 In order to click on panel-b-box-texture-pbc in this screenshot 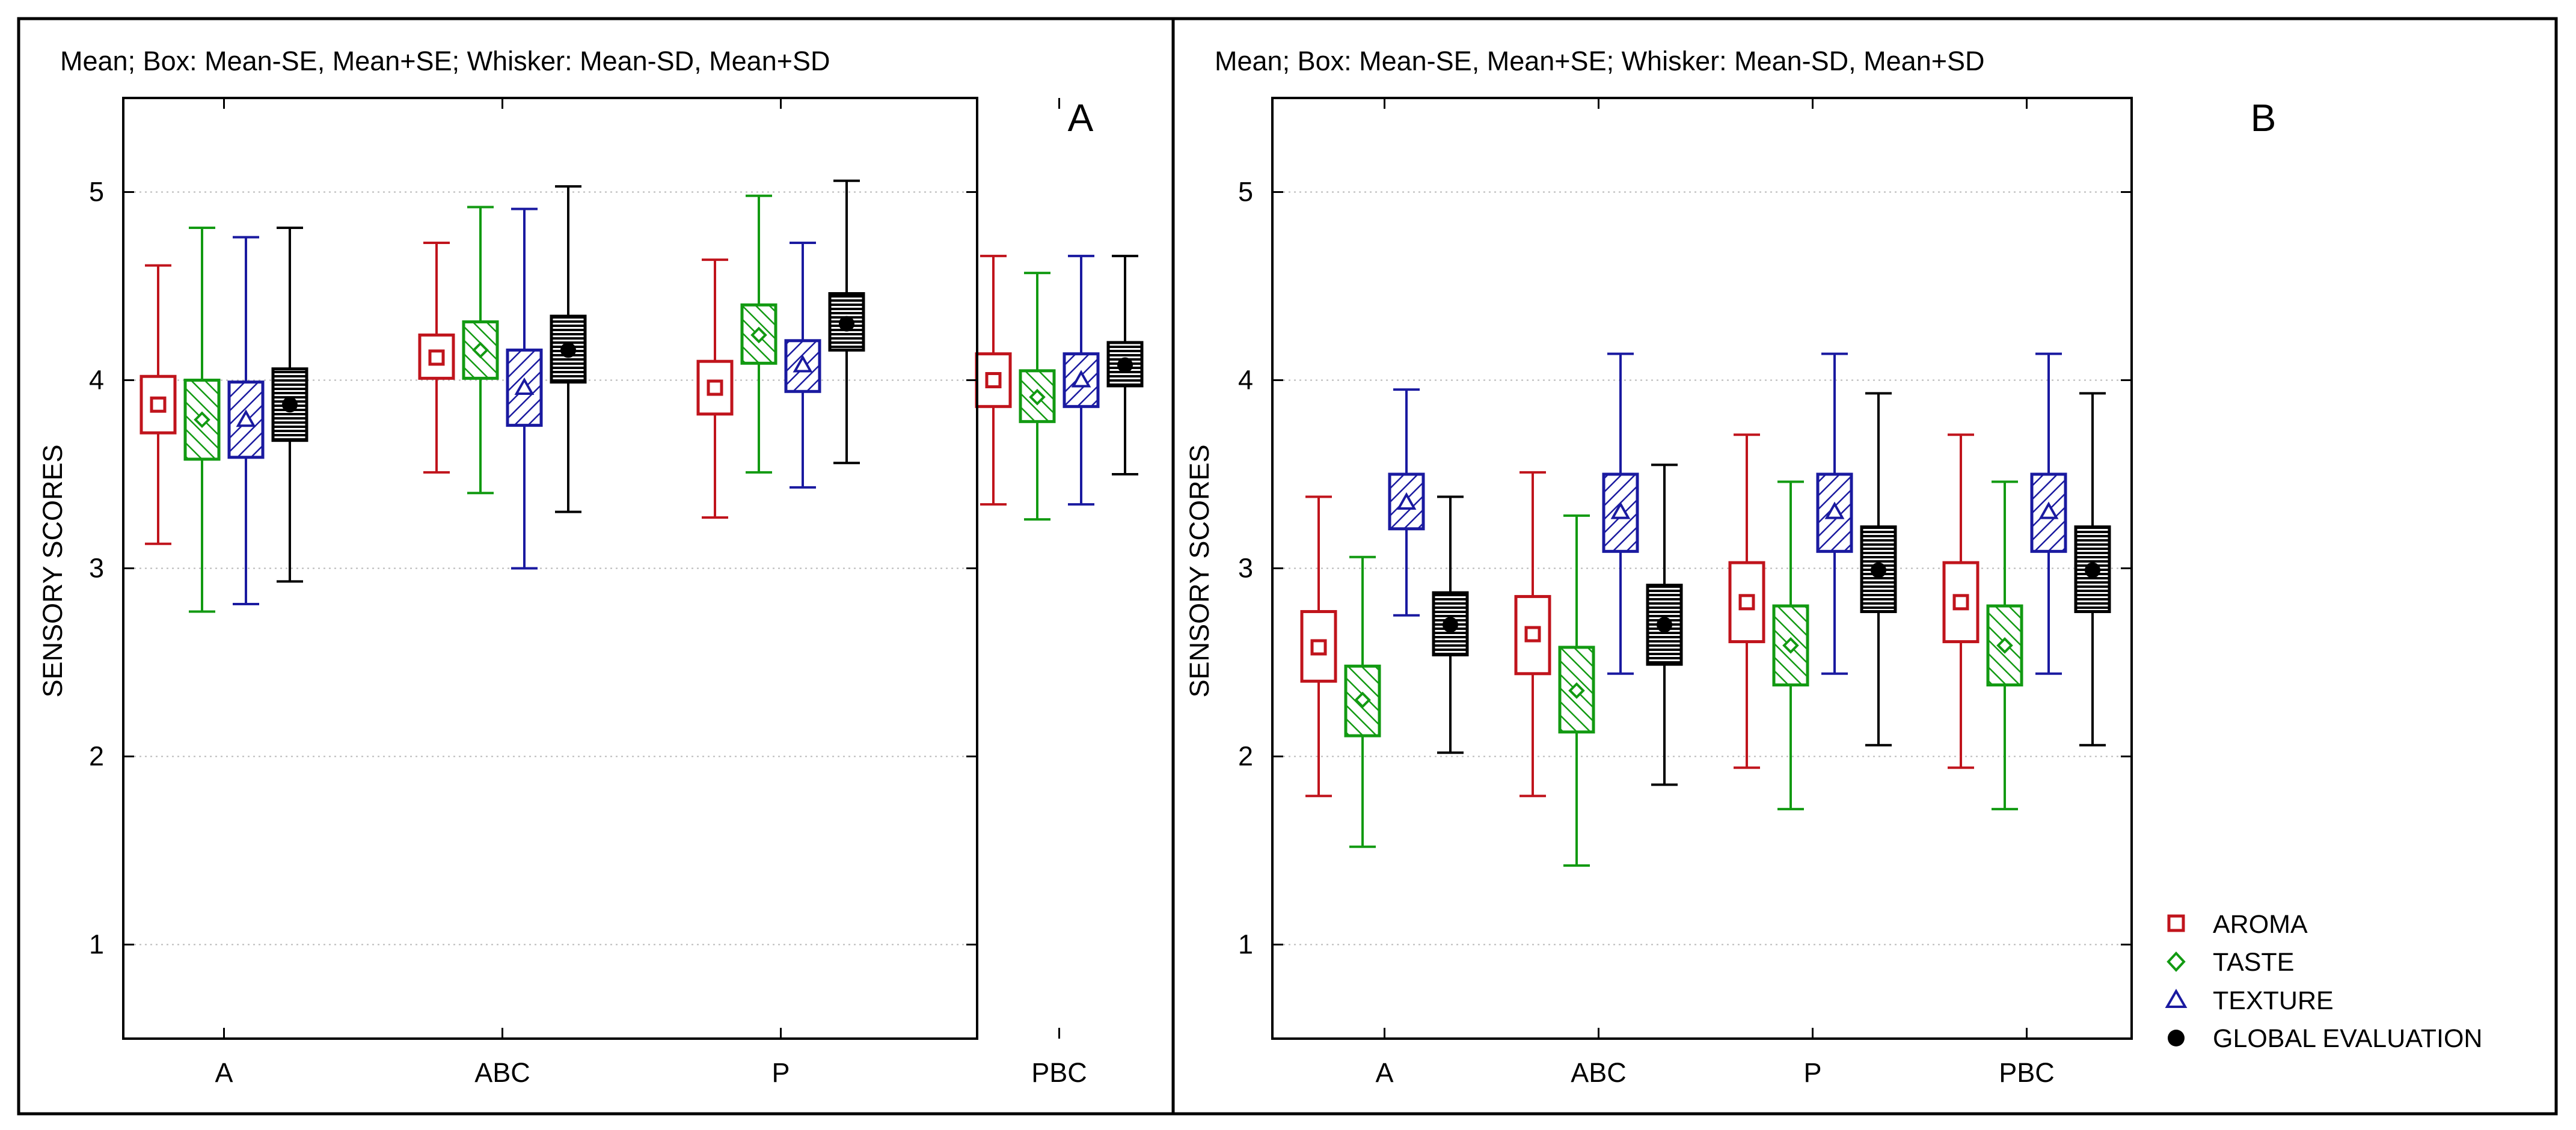, I will do `click(2048, 513)`.